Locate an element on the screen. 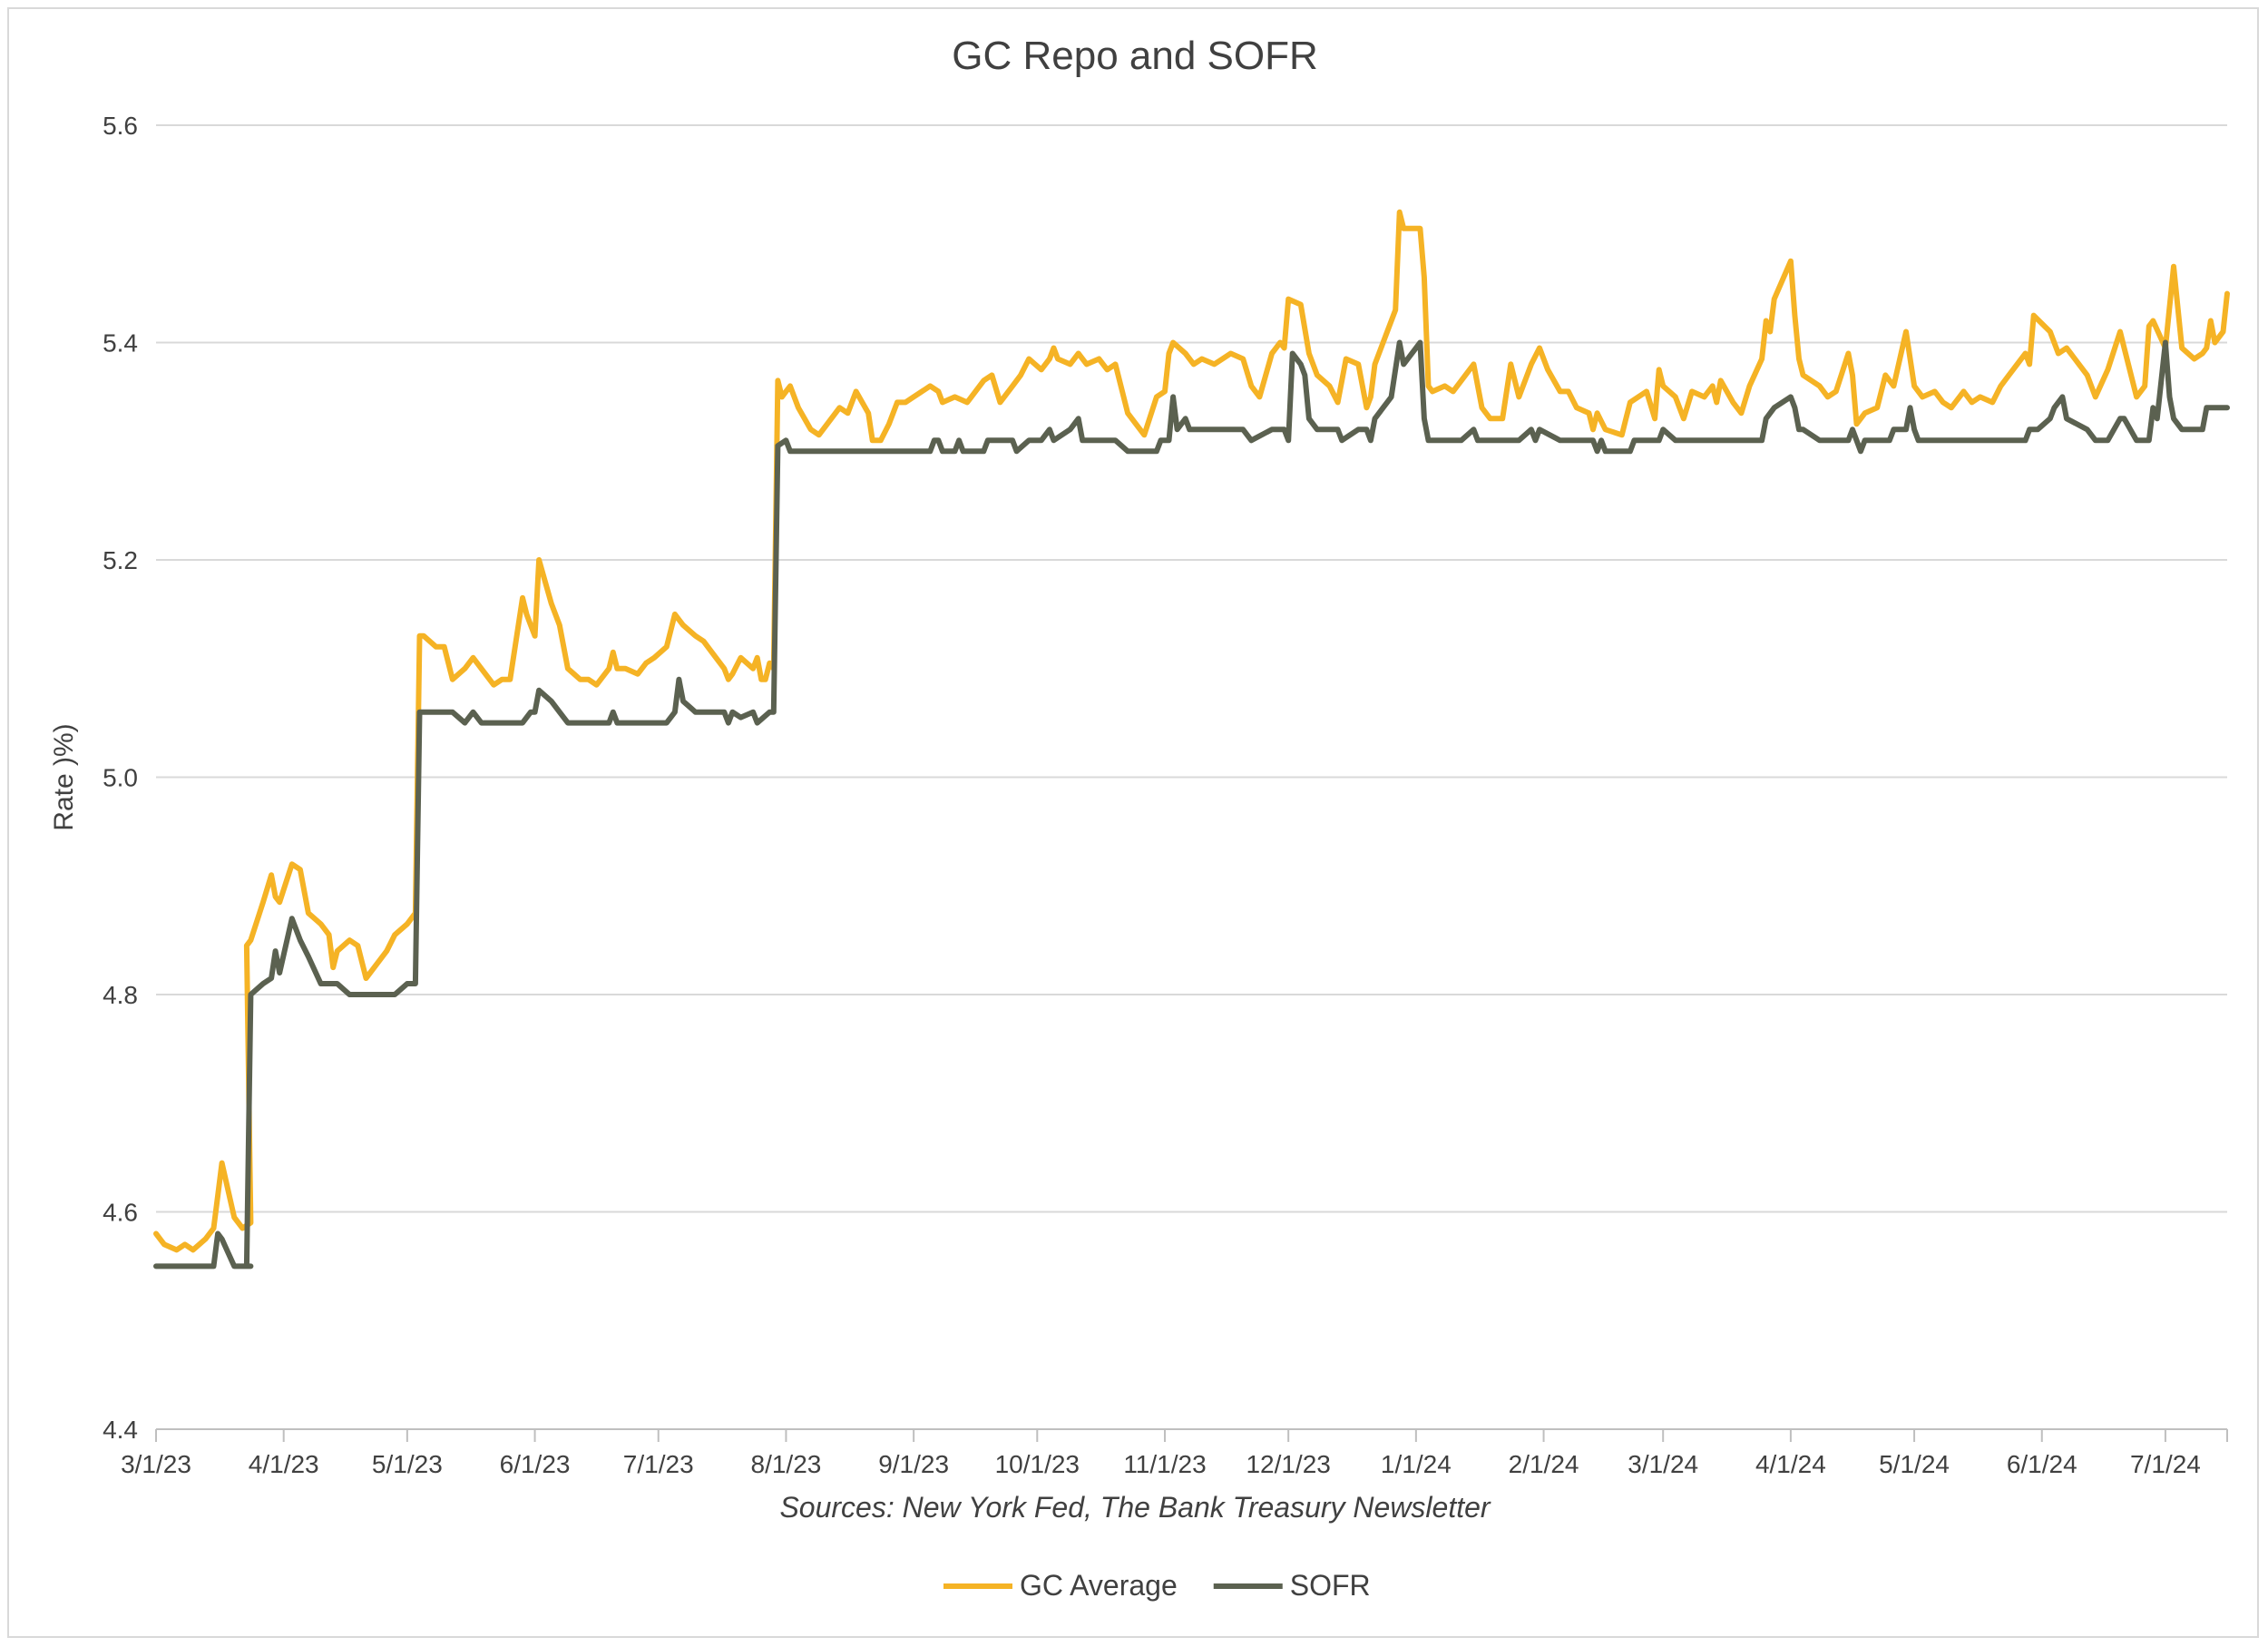 This screenshot has height=1647, width=2268. y-tick-label: 4.6 is located at coordinates (121, 1213).